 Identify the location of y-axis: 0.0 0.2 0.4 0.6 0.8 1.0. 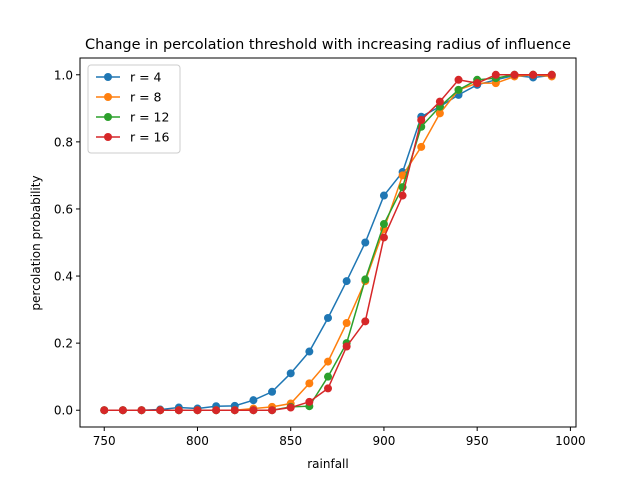
(67, 243).